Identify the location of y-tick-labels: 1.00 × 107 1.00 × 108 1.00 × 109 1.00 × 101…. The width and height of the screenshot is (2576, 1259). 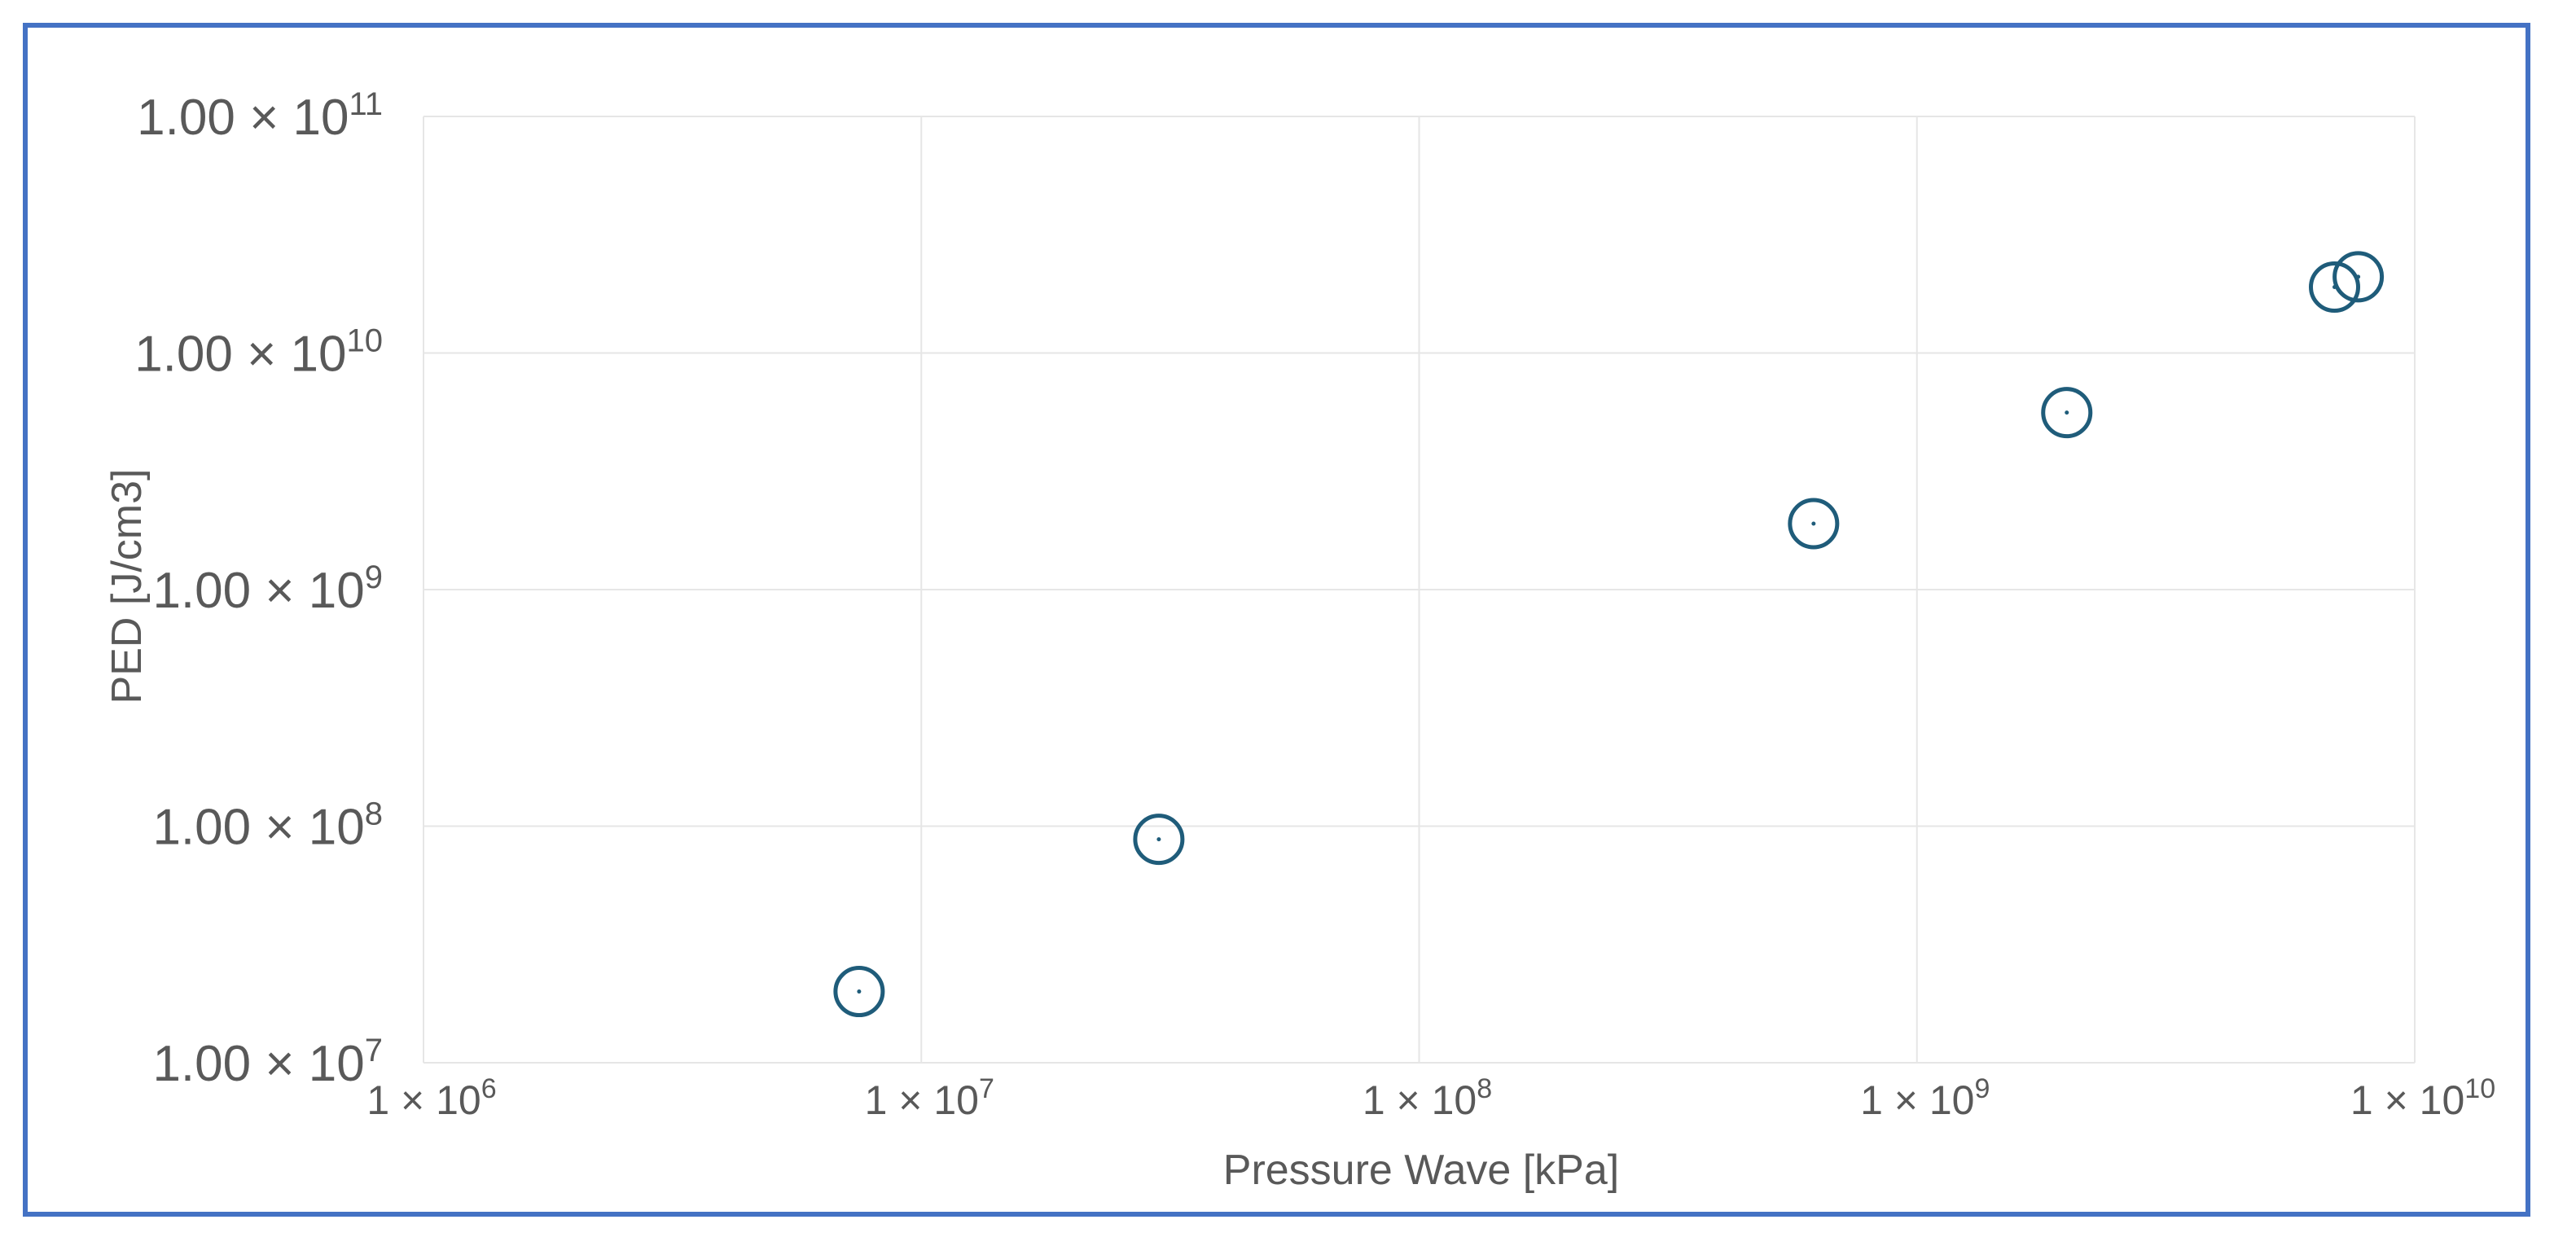
(258, 589).